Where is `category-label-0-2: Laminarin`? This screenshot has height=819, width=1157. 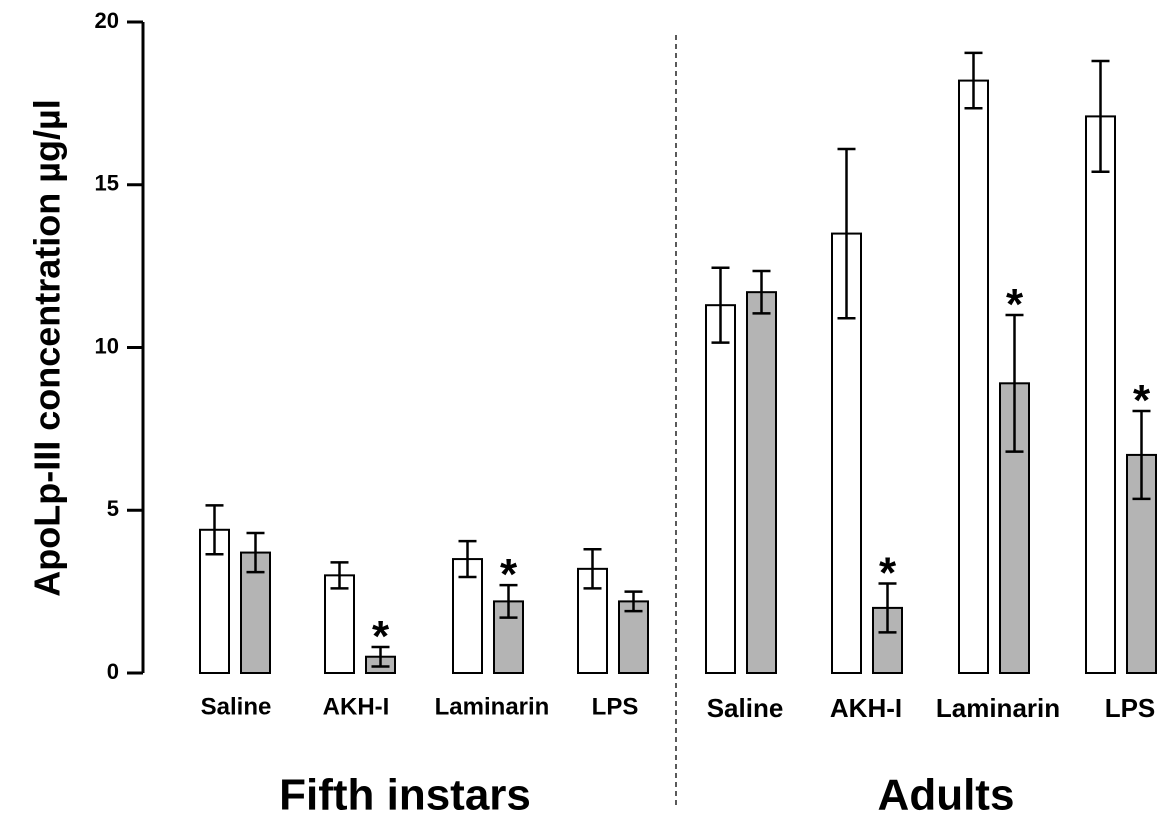
category-label-0-2: Laminarin is located at coordinates (492, 706).